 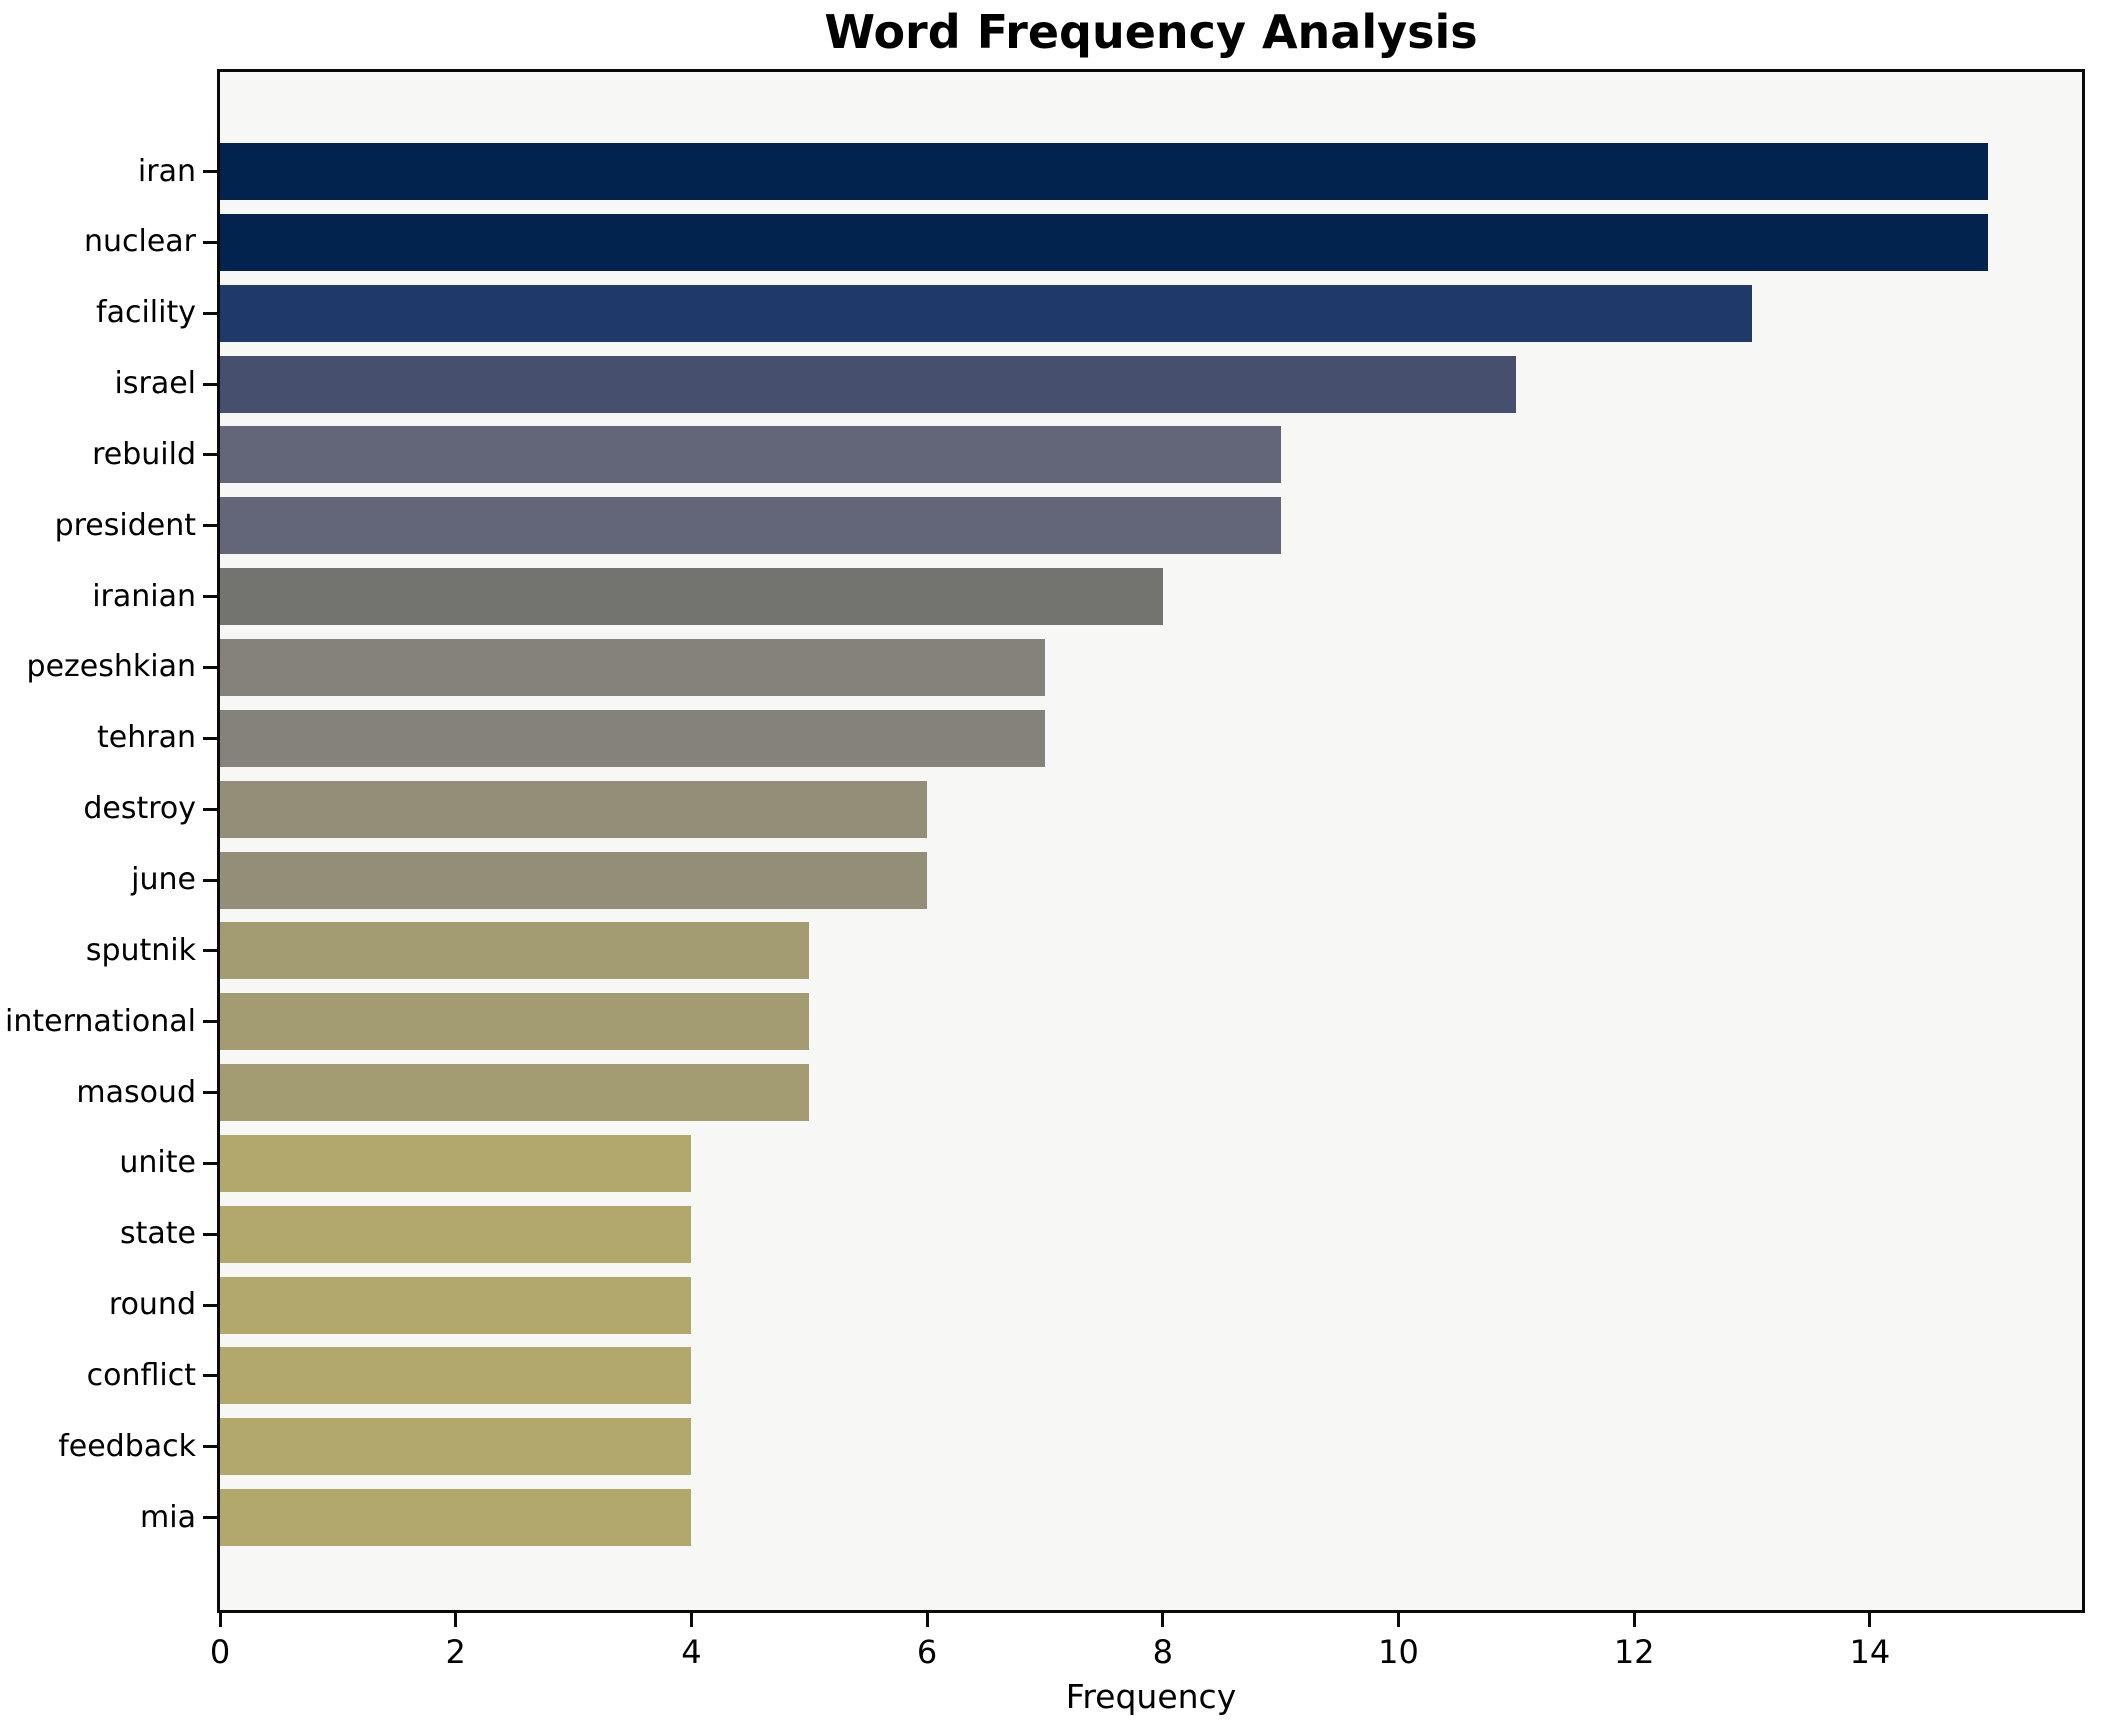 I want to click on x-tick-label-10: 10, so click(x=1398, y=1652).